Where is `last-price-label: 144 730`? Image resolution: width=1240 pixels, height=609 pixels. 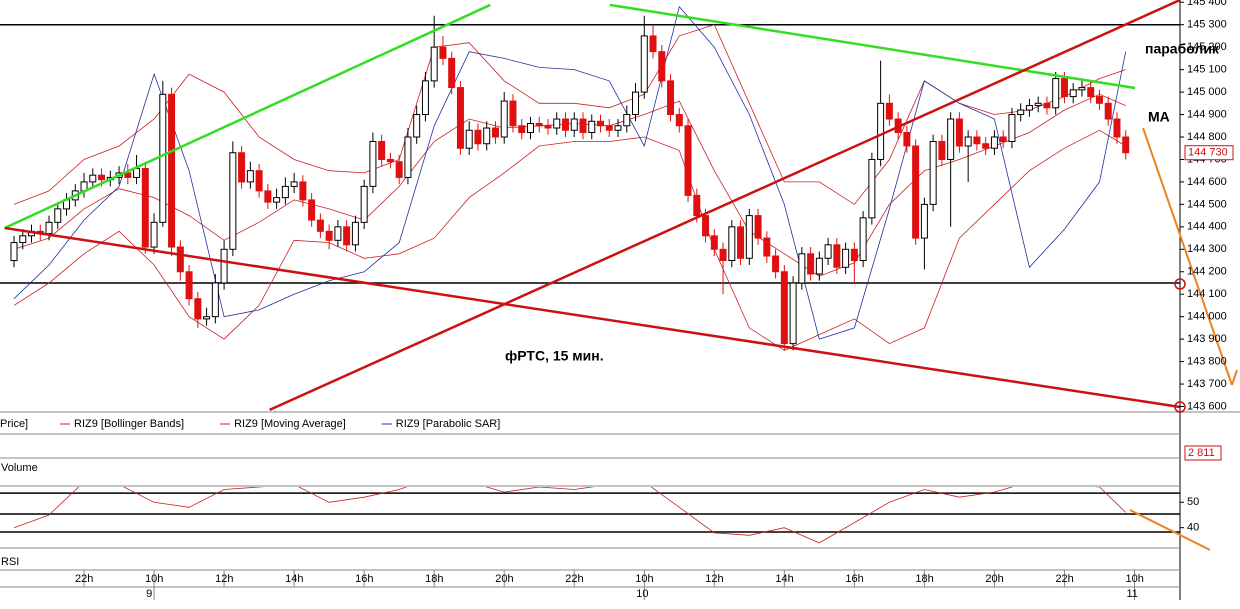
last-price-label: 144 730 is located at coordinates (1208, 153).